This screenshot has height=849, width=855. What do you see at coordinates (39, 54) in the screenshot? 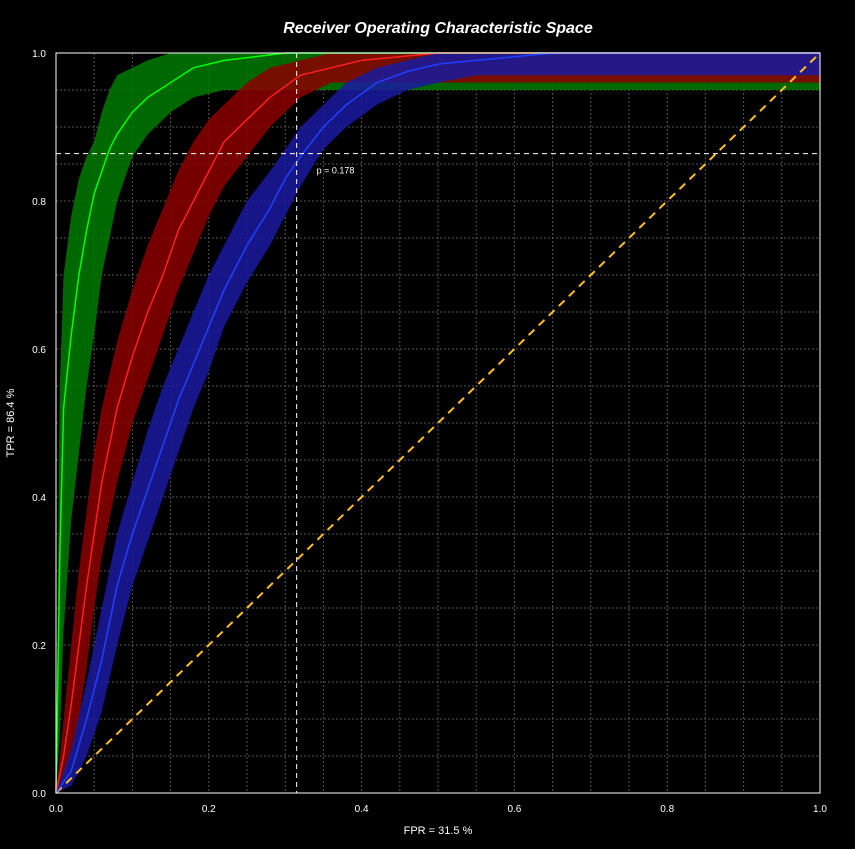
I see `y-tick-label: 1.0` at bounding box center [39, 54].